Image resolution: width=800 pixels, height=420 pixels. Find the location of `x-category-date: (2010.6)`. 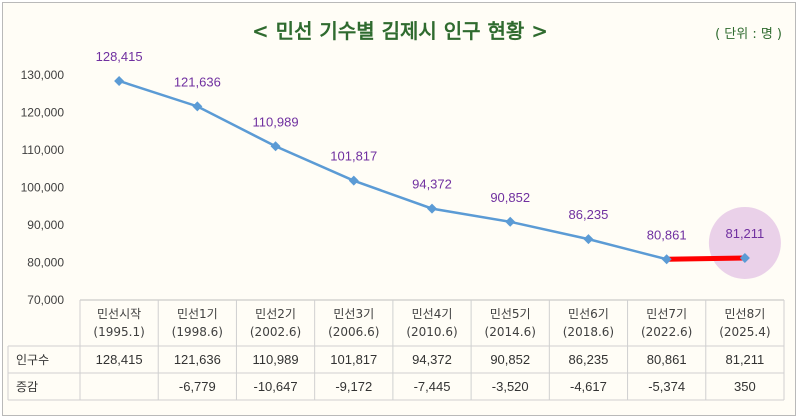

x-category-date: (2010.6) is located at coordinates (431, 332).